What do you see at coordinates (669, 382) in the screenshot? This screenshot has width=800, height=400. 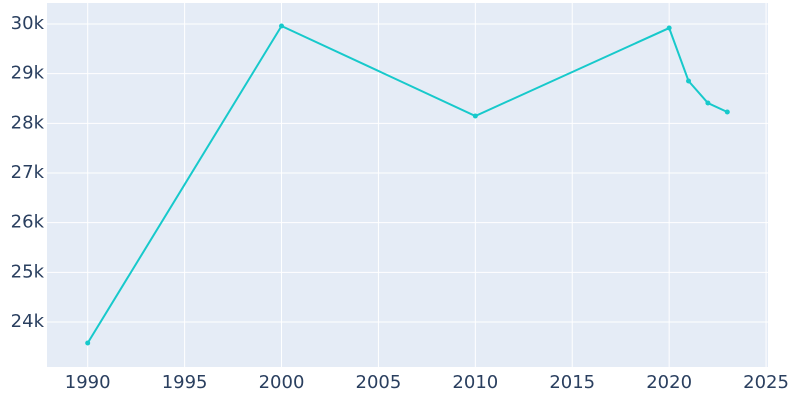 I see `x-tick-label: 2020` at bounding box center [669, 382].